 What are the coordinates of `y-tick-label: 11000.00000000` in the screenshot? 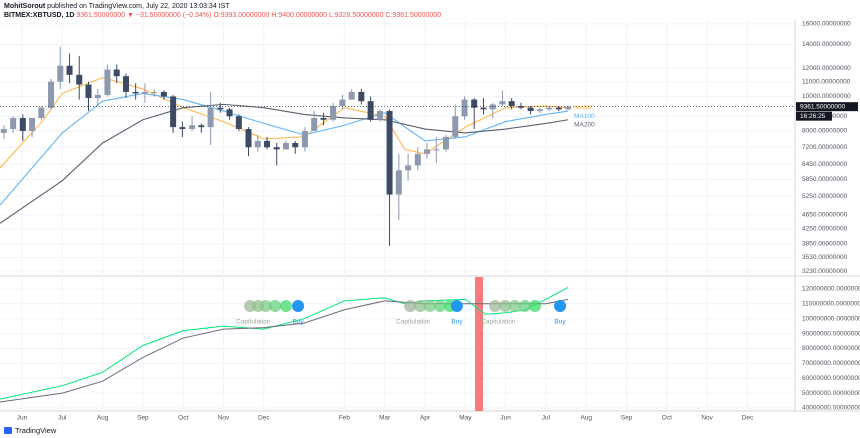 It's located at (826, 81).